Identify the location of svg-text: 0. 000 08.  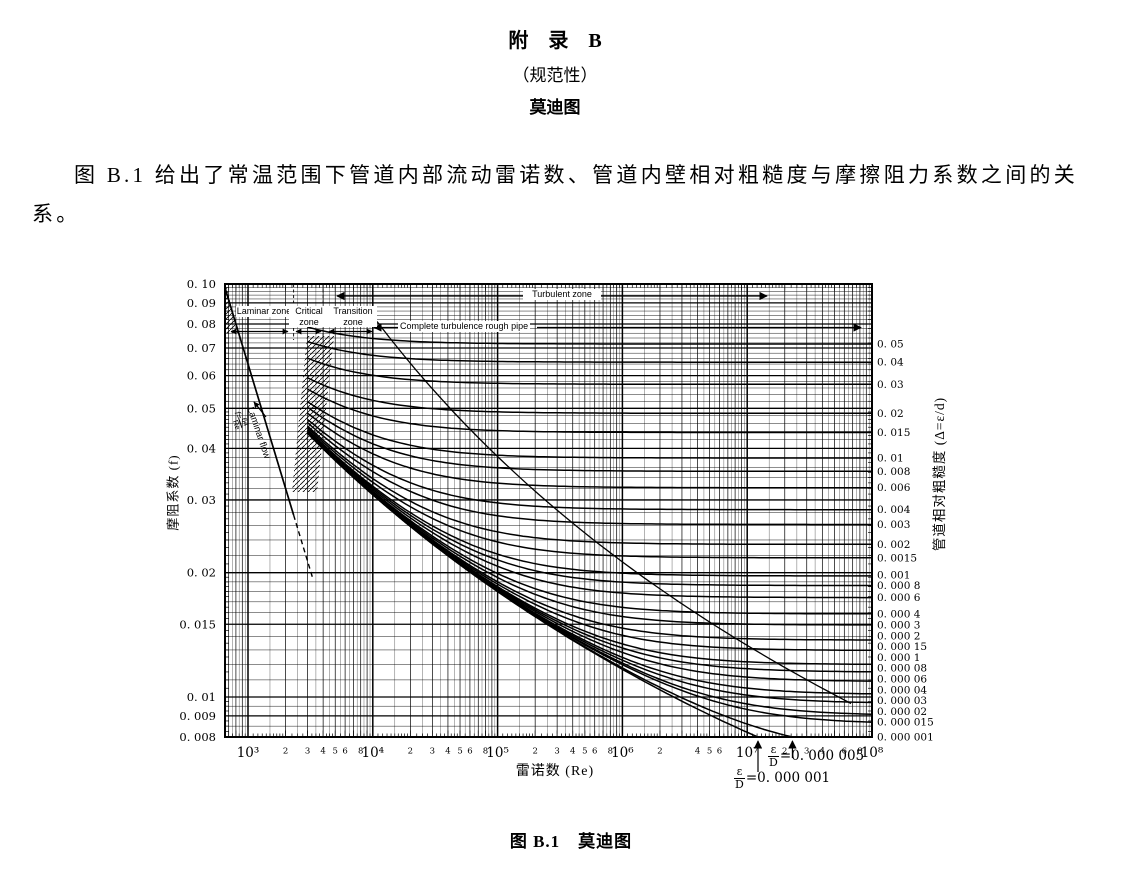
(902, 669).